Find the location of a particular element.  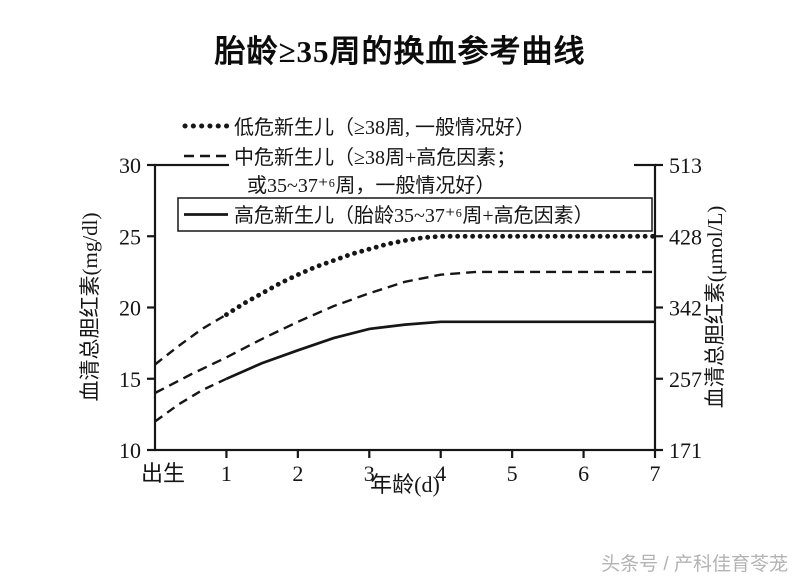

legend-label-high-risk: 高危新生儿（胎龄35~37⁺⁶周+高危因素） is located at coordinates (414, 215).